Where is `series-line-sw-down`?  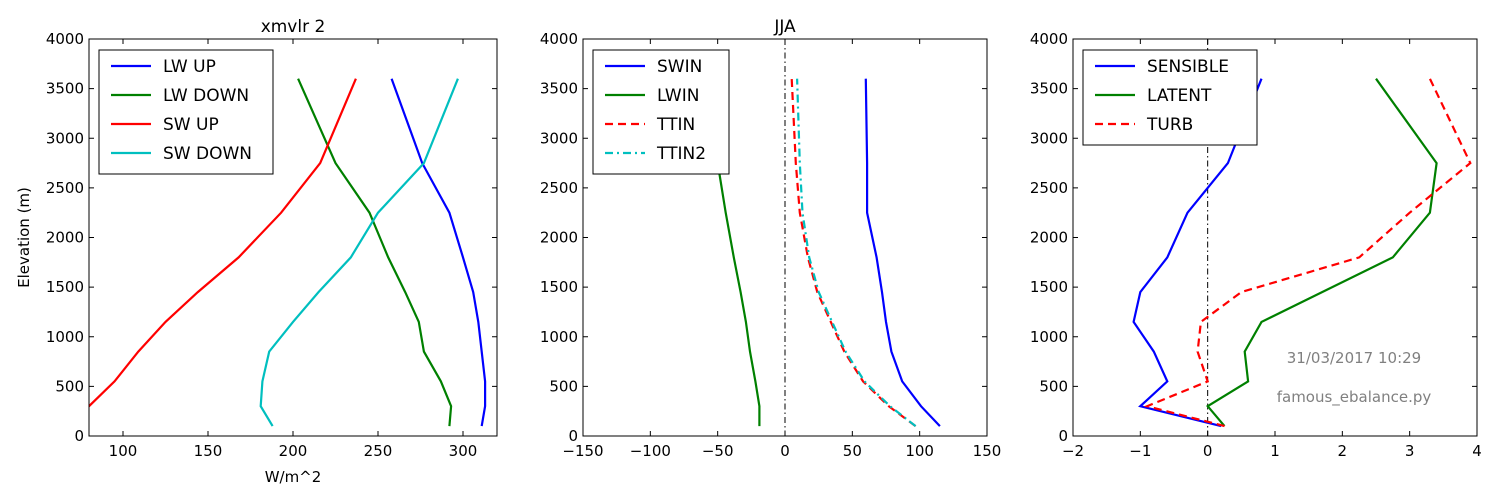 series-line-sw-down is located at coordinates (359, 252).